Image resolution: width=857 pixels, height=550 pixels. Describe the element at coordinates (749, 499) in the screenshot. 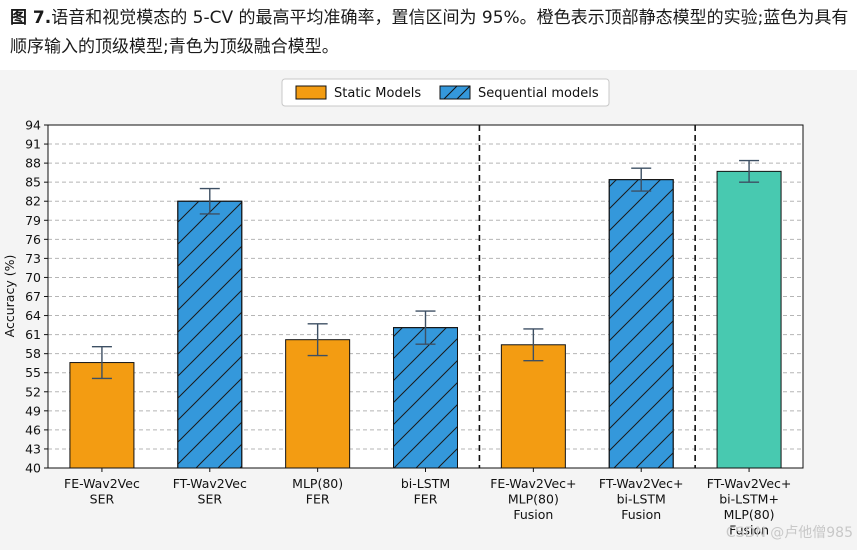

I see `x-tick-label-line: bi-LSTM+` at that location.